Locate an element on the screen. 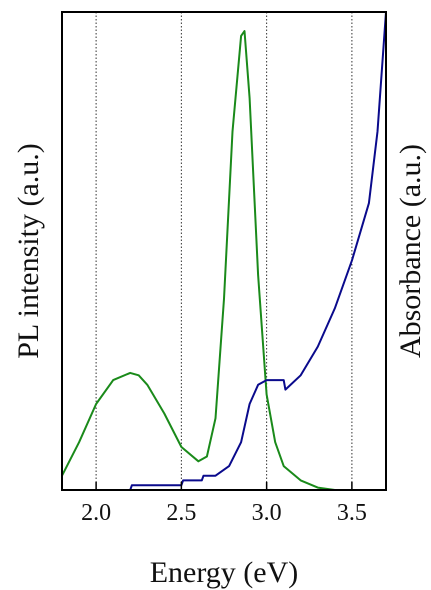  x-tick-label: 3.5 is located at coordinates (352, 513).